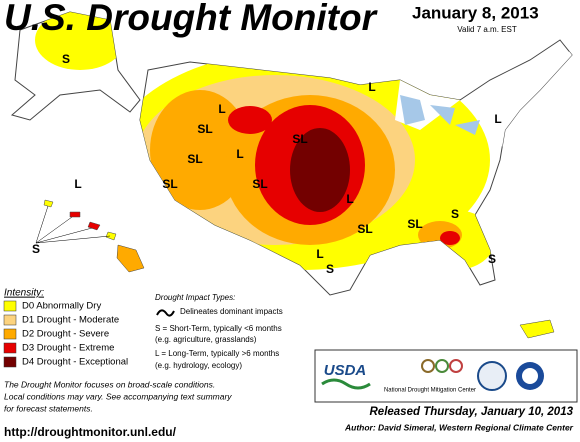 The width and height of the screenshot is (580, 442). I want to click on url: http://droughtmonitor.unl.edu/, so click(90, 432).